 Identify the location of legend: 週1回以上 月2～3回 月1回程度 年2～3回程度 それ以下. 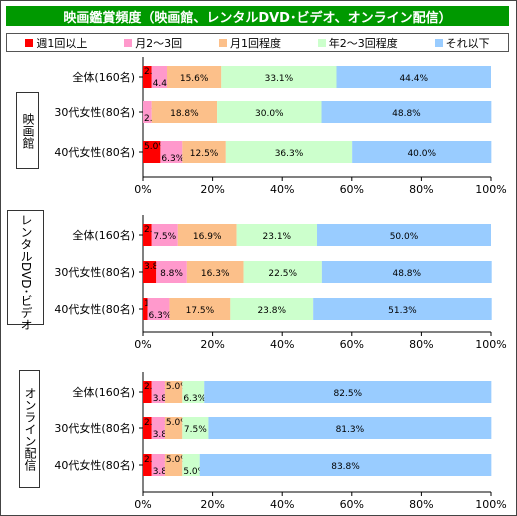
(257, 42).